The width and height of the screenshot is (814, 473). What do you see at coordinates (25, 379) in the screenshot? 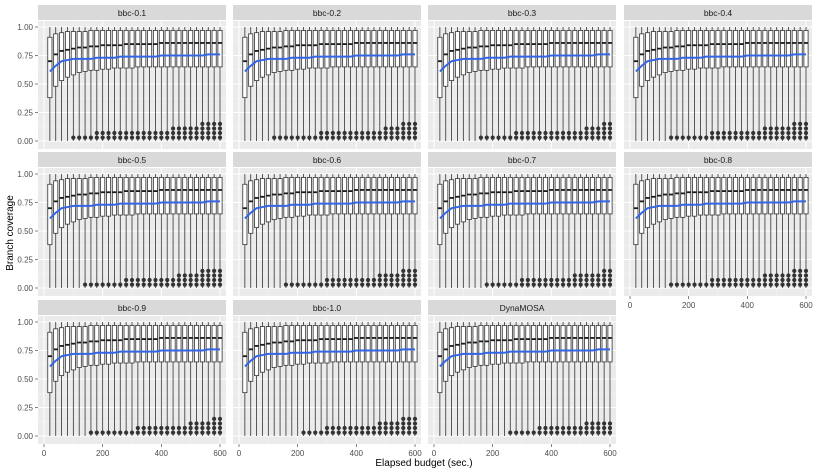
I see `y-tick-label: 0.50` at bounding box center [25, 379].